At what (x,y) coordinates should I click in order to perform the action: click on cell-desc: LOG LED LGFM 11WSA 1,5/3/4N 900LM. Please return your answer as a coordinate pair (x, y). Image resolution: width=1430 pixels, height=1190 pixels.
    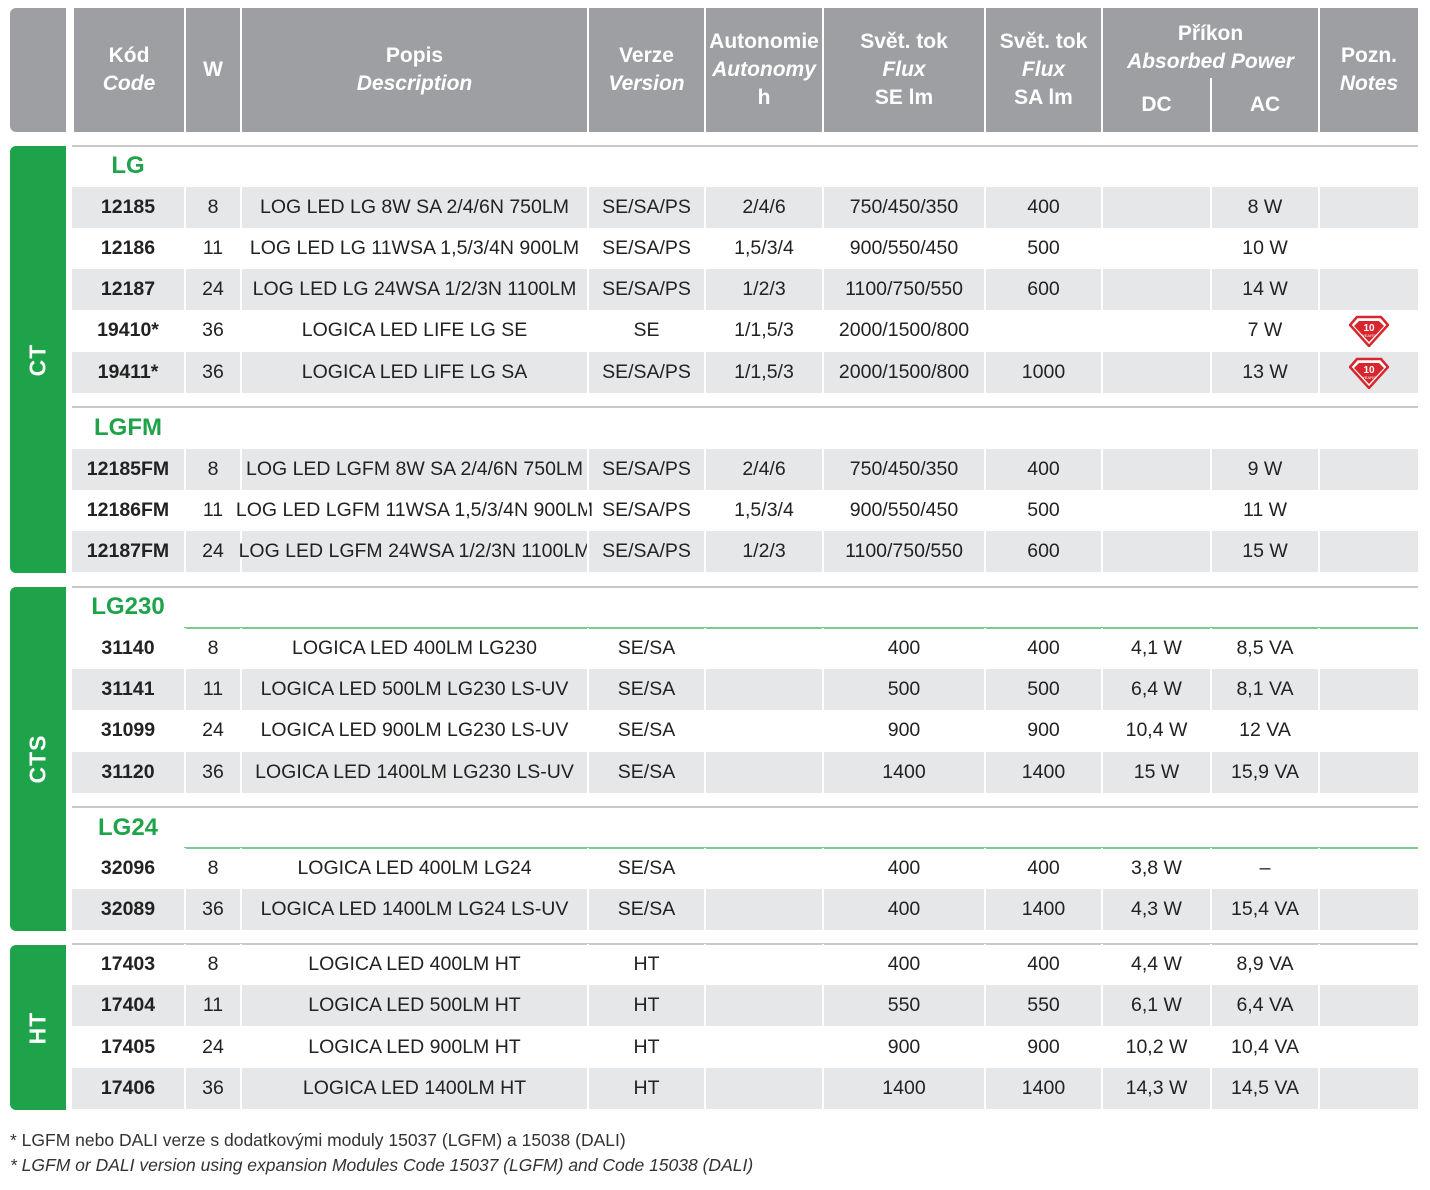
    Looking at the image, I should click on (414, 510).